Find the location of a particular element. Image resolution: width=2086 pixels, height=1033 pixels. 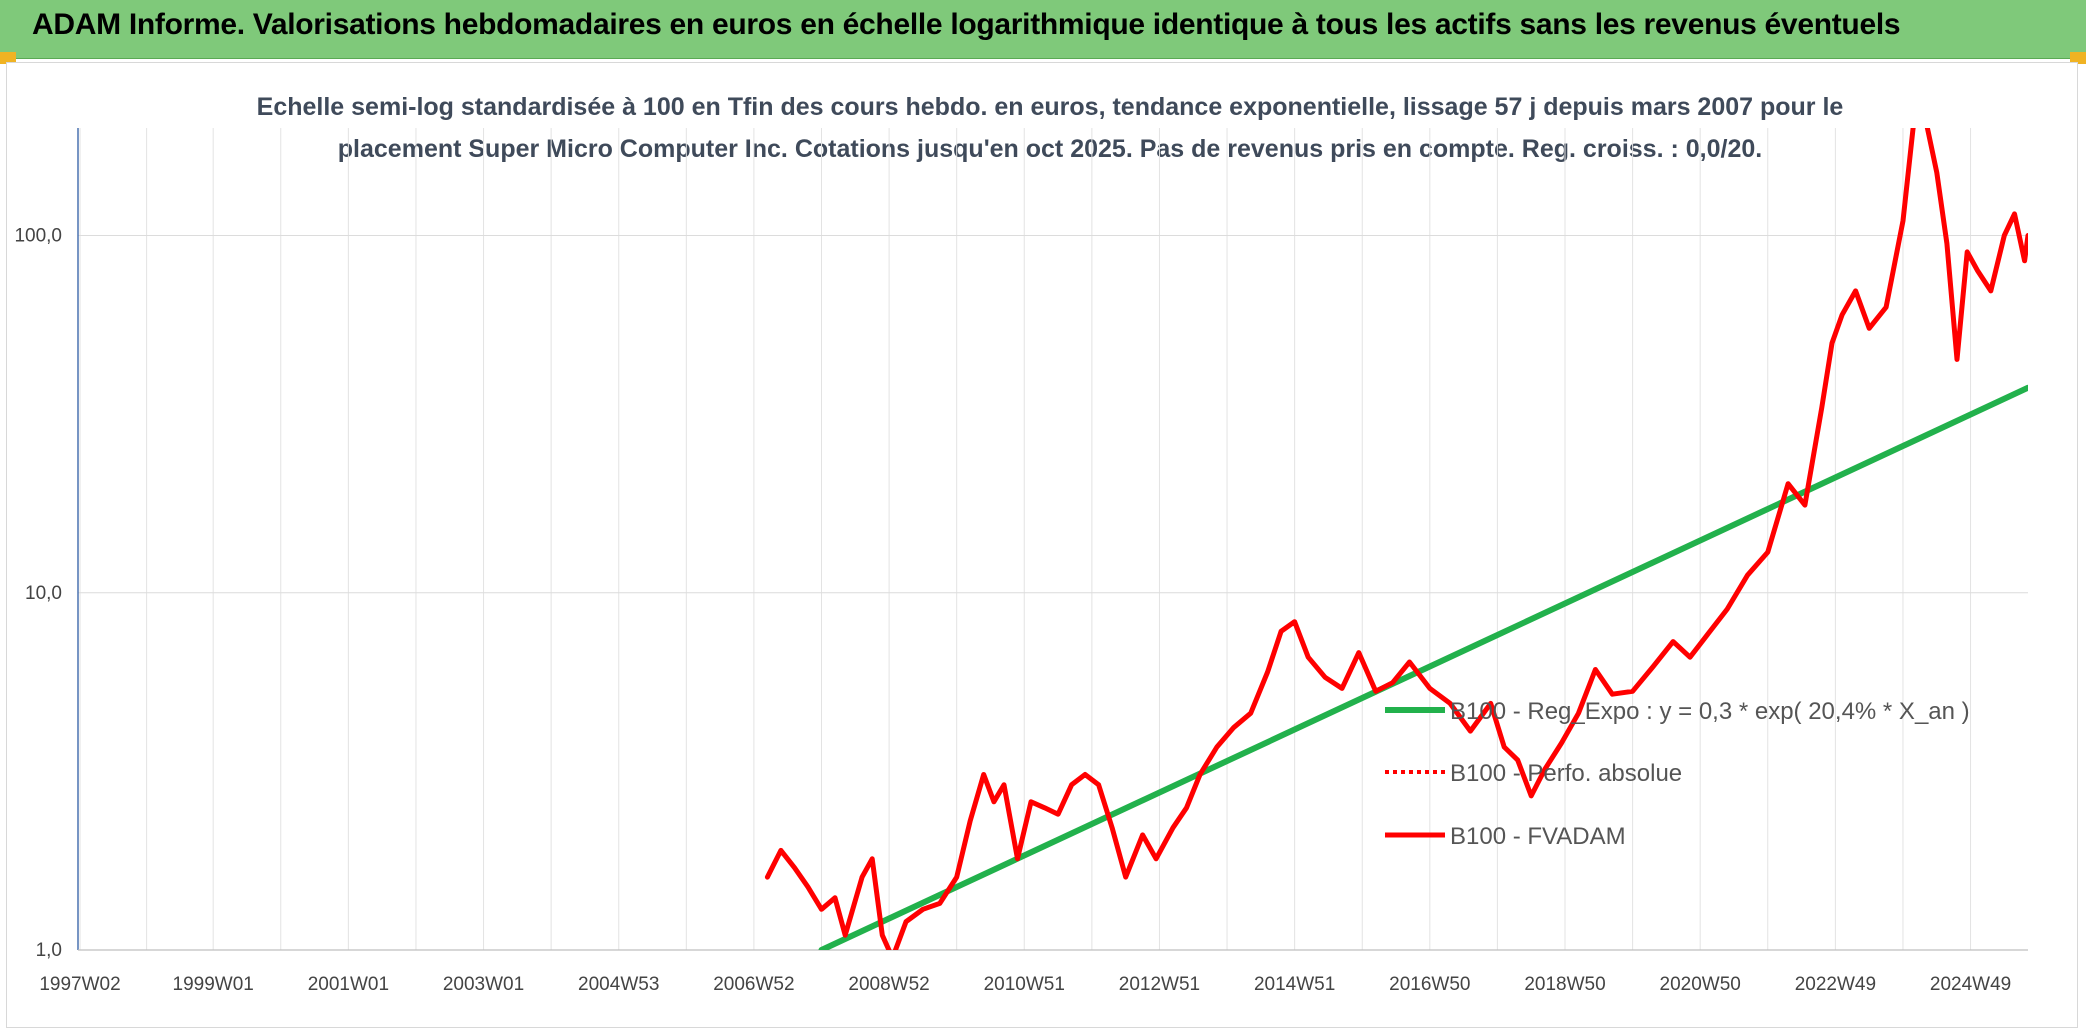

x-tick-label: 2018W50 is located at coordinates (1564, 984).